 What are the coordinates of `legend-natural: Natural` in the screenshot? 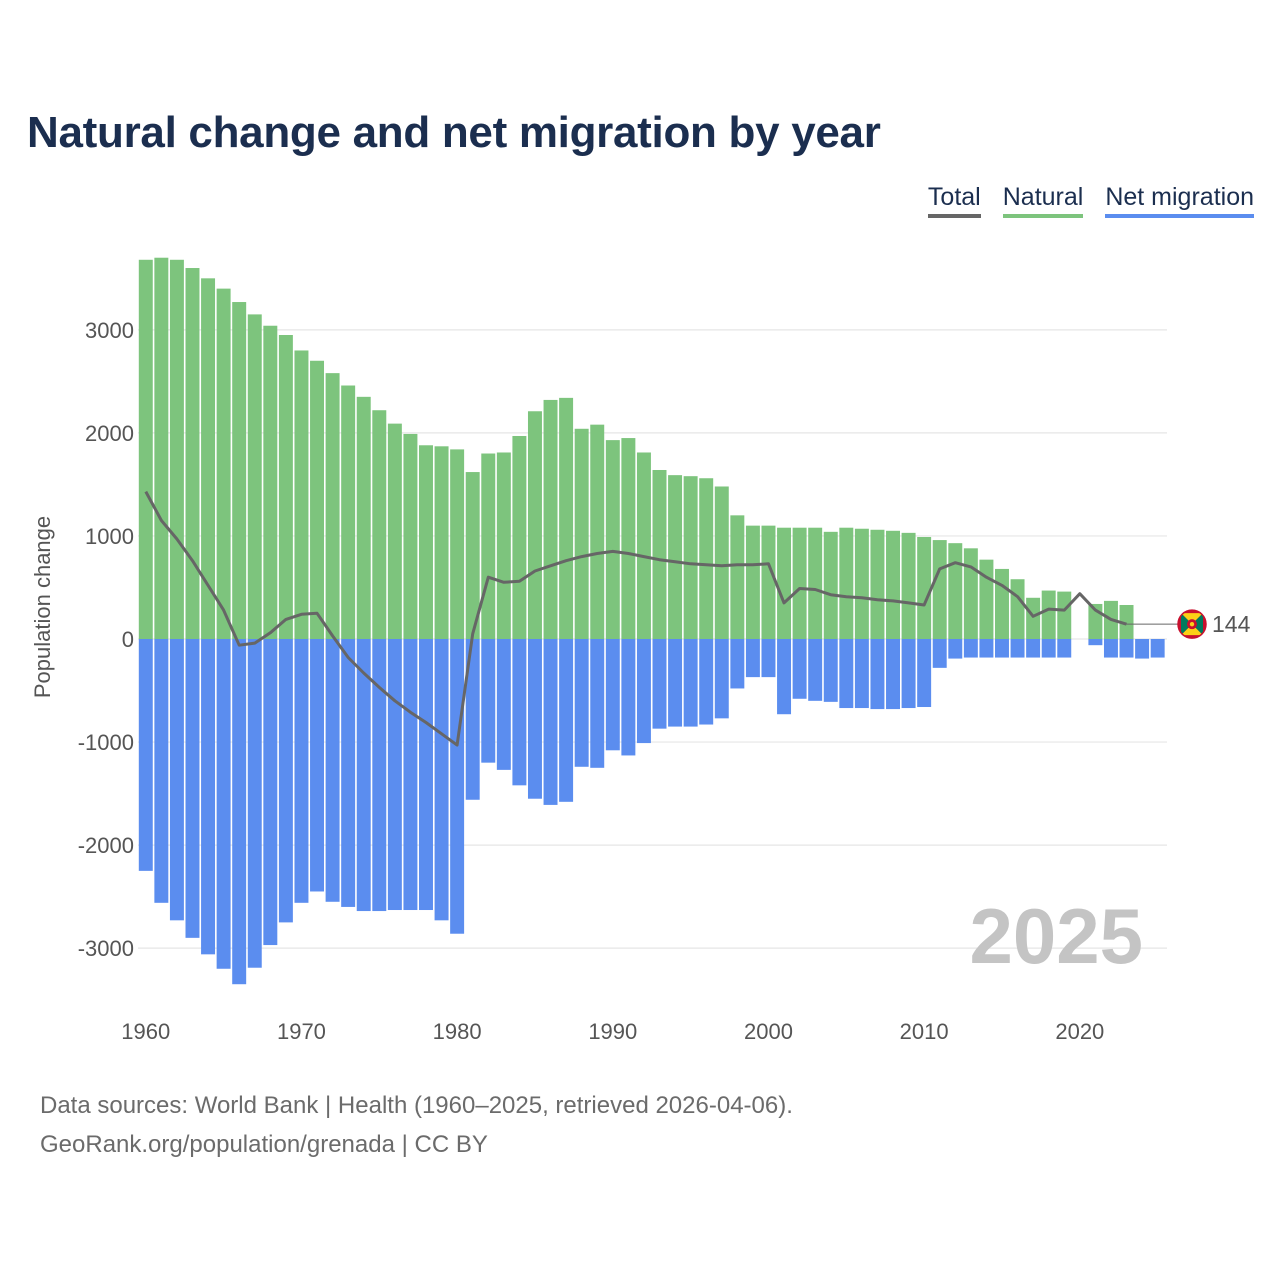 It's located at (1043, 200).